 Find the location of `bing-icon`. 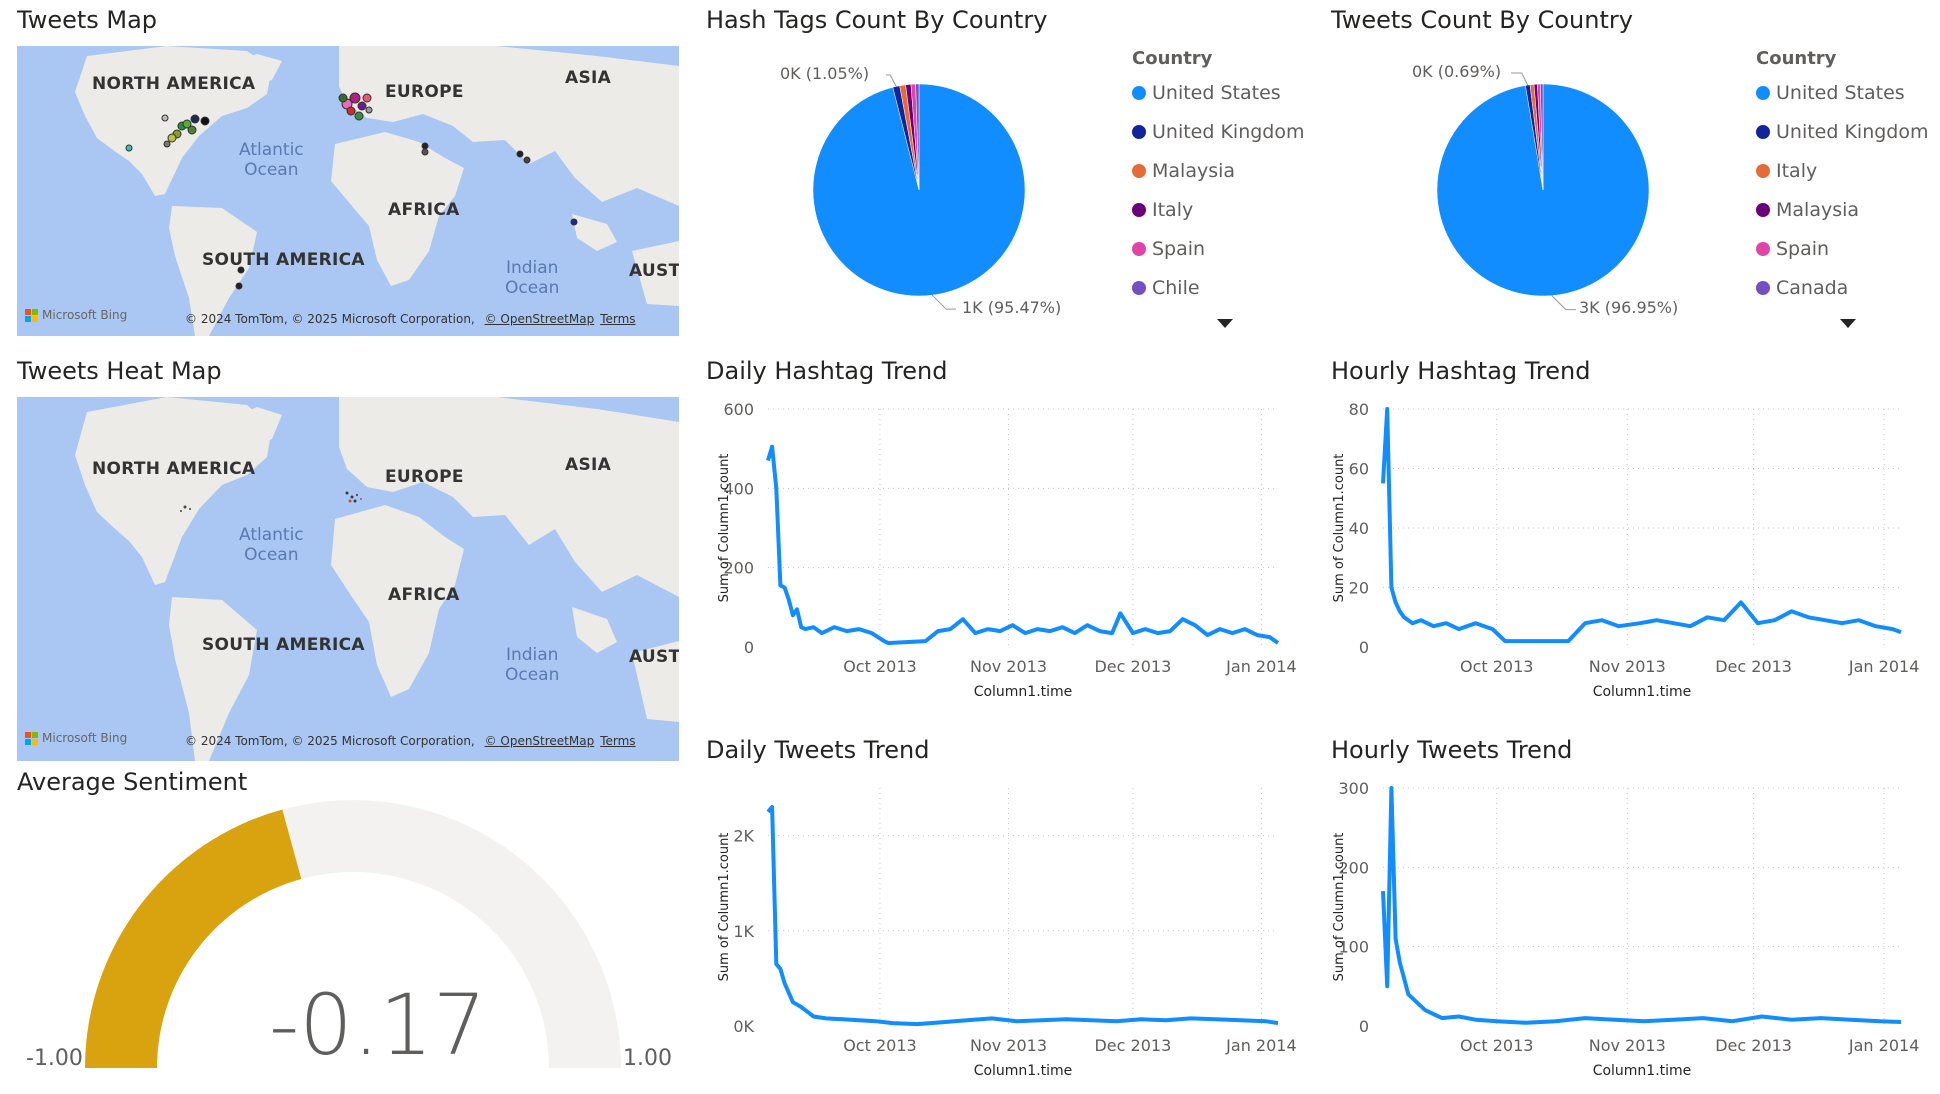

bing-icon is located at coordinates (31, 315).